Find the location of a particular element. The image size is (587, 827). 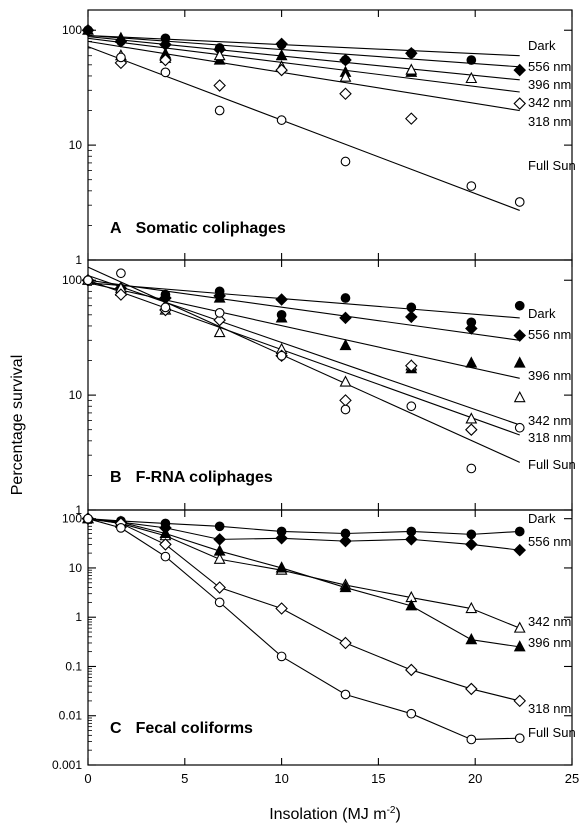

x-axis-label-text: Insolation (MJ m is located at coordinates (327, 814).